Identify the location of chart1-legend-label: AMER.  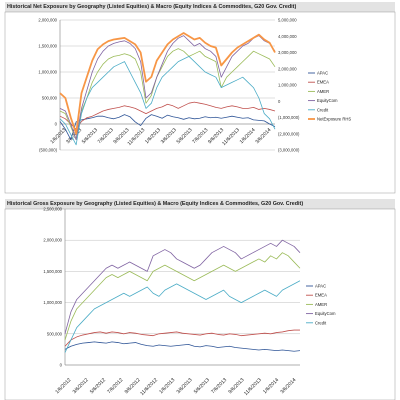
(323, 91).